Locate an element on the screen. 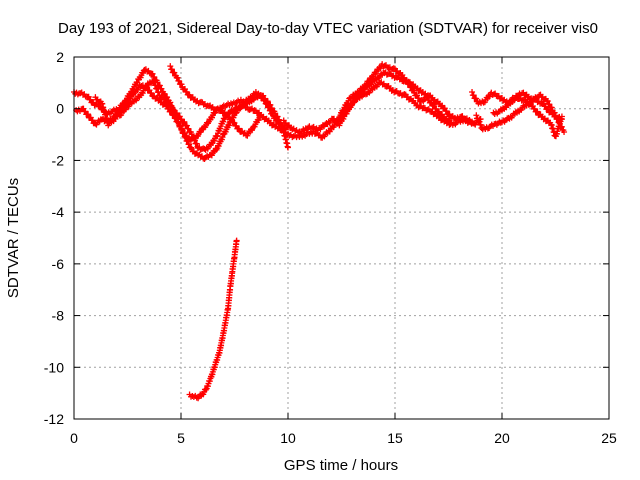 This screenshot has width=640, height=480. series-track-c is located at coordinates (191, 122).